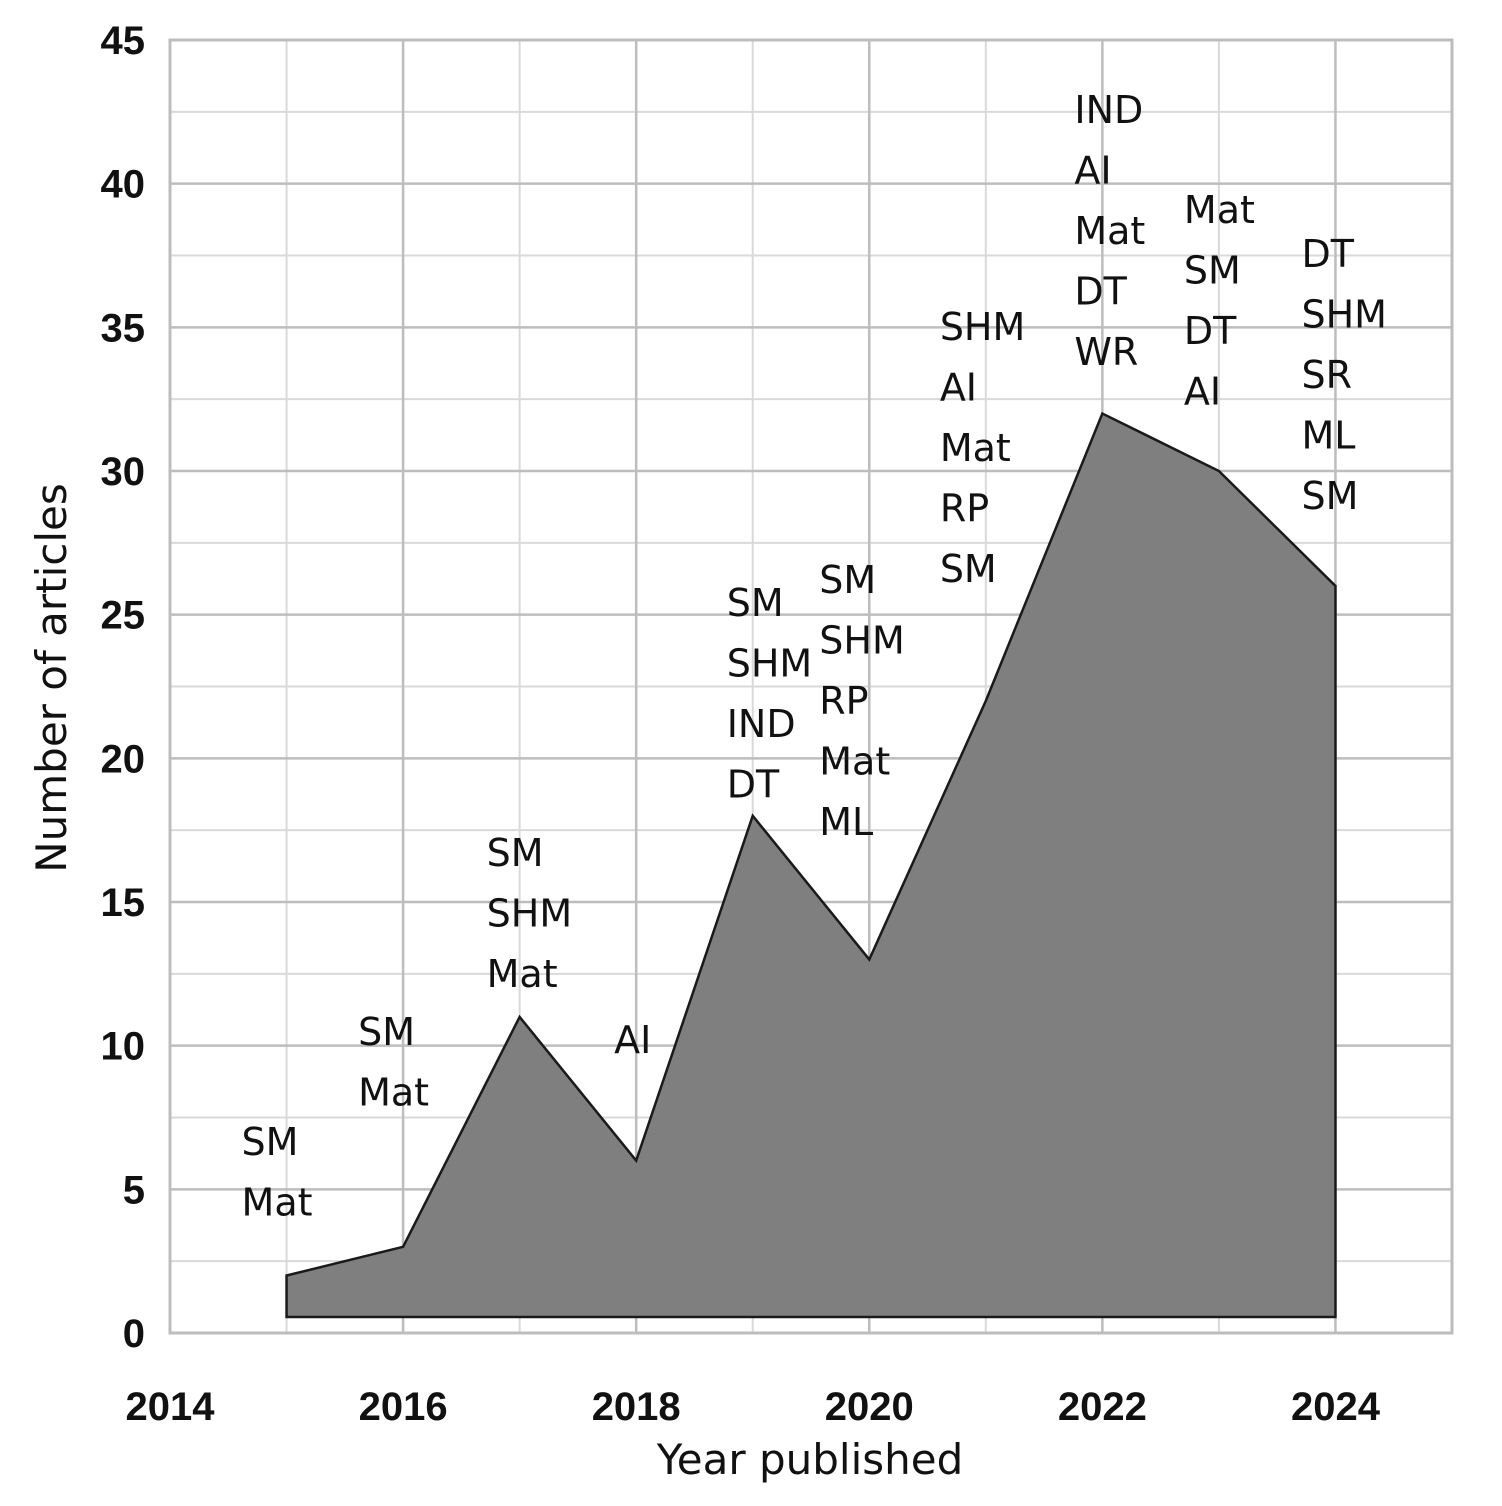 The image size is (1502, 1506). I want to click on annotation-group: IND AI Mat DT WR, so click(1109, 231).